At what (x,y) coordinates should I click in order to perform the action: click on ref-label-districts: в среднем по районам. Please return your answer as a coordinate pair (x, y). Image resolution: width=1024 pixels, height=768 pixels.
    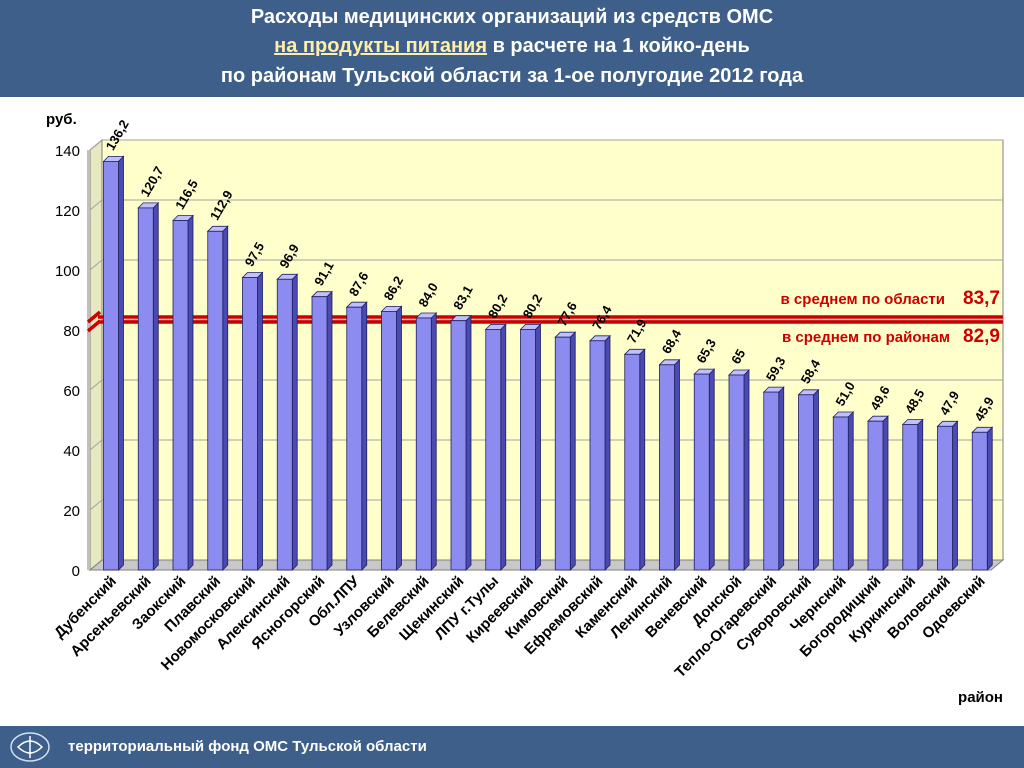
    Looking at the image, I should click on (866, 337).